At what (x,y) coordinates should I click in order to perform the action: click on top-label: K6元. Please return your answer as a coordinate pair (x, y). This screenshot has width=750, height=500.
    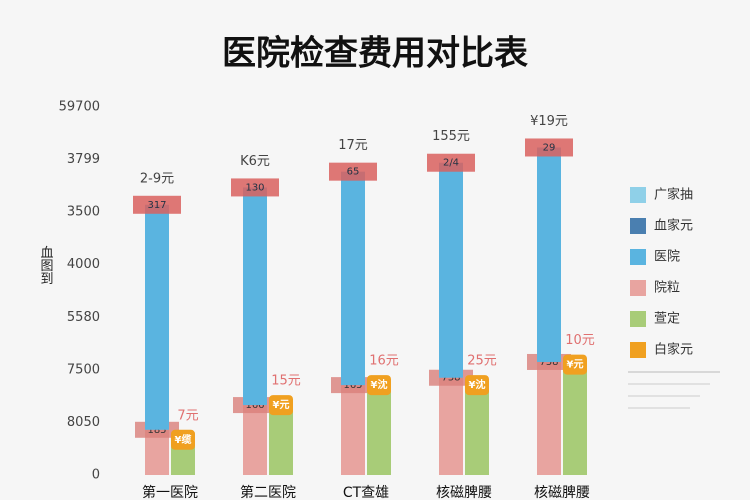
    Looking at the image, I should click on (255, 161).